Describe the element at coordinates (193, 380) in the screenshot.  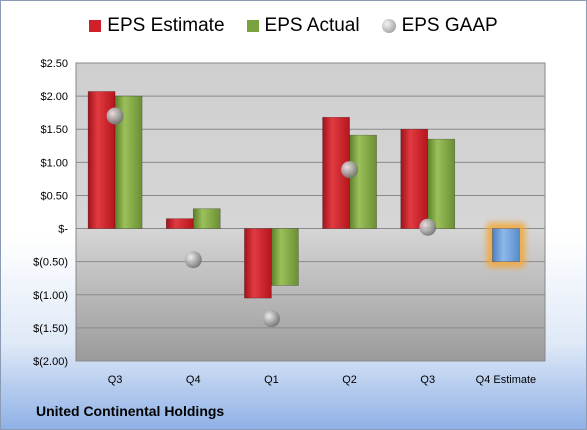
I see `x-tick-label: Q4` at that location.